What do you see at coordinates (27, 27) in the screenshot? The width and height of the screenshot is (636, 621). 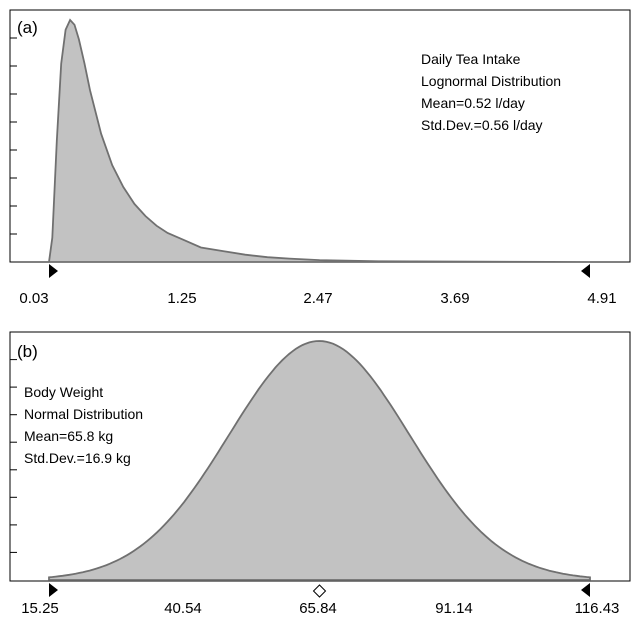 I see `panel-a-label: (a)` at bounding box center [27, 27].